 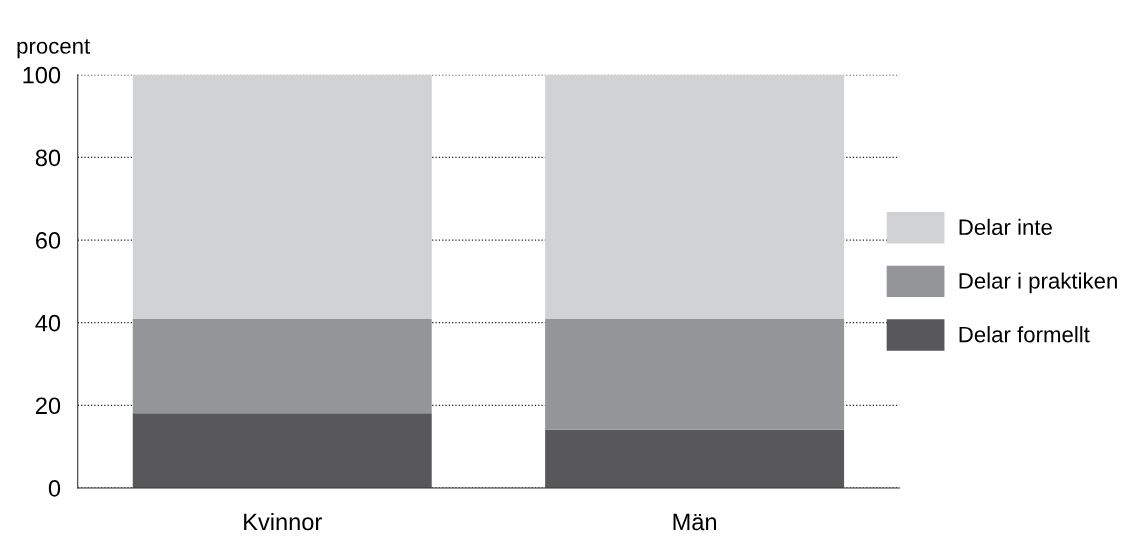 I want to click on y-tick-label: 60, so click(x=48, y=240).